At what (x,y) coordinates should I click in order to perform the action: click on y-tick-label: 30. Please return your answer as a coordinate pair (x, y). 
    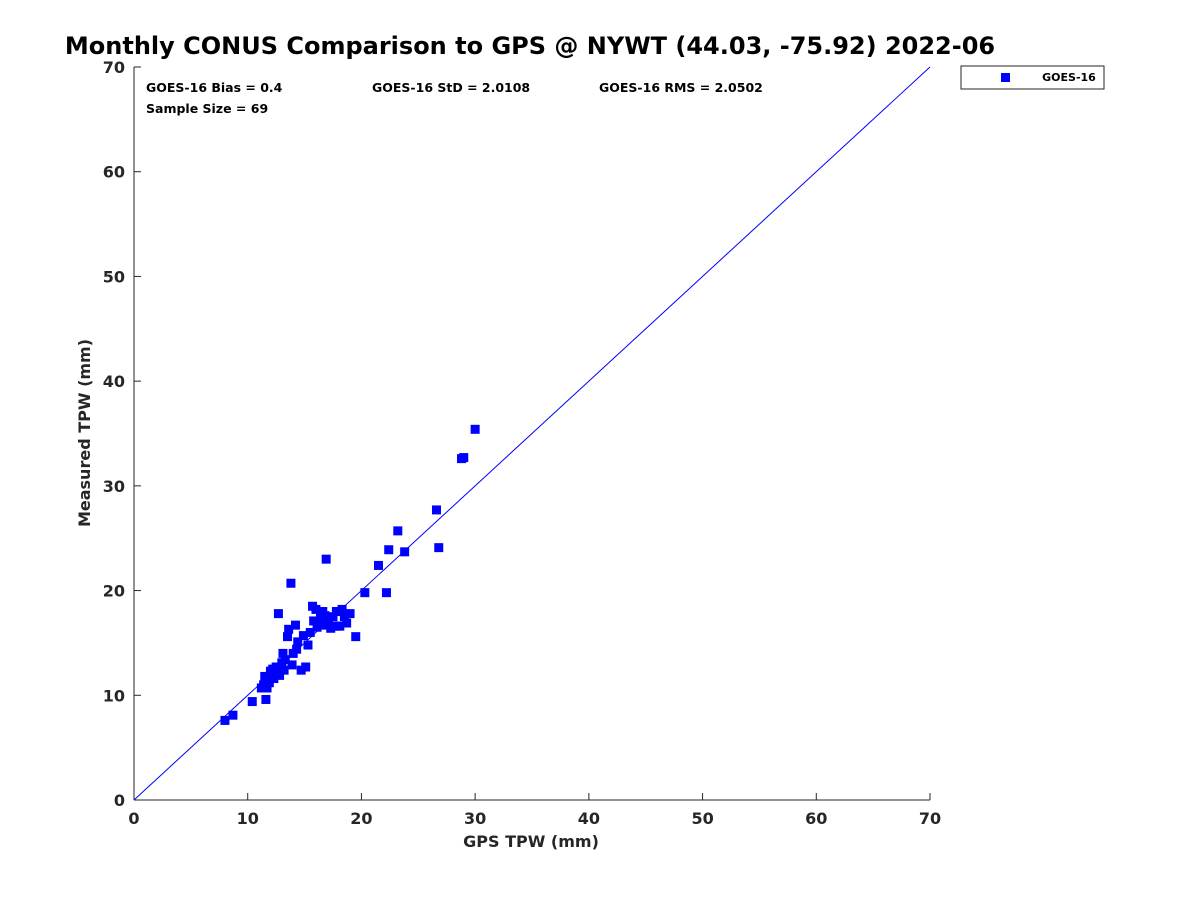
    Looking at the image, I should click on (114, 486).